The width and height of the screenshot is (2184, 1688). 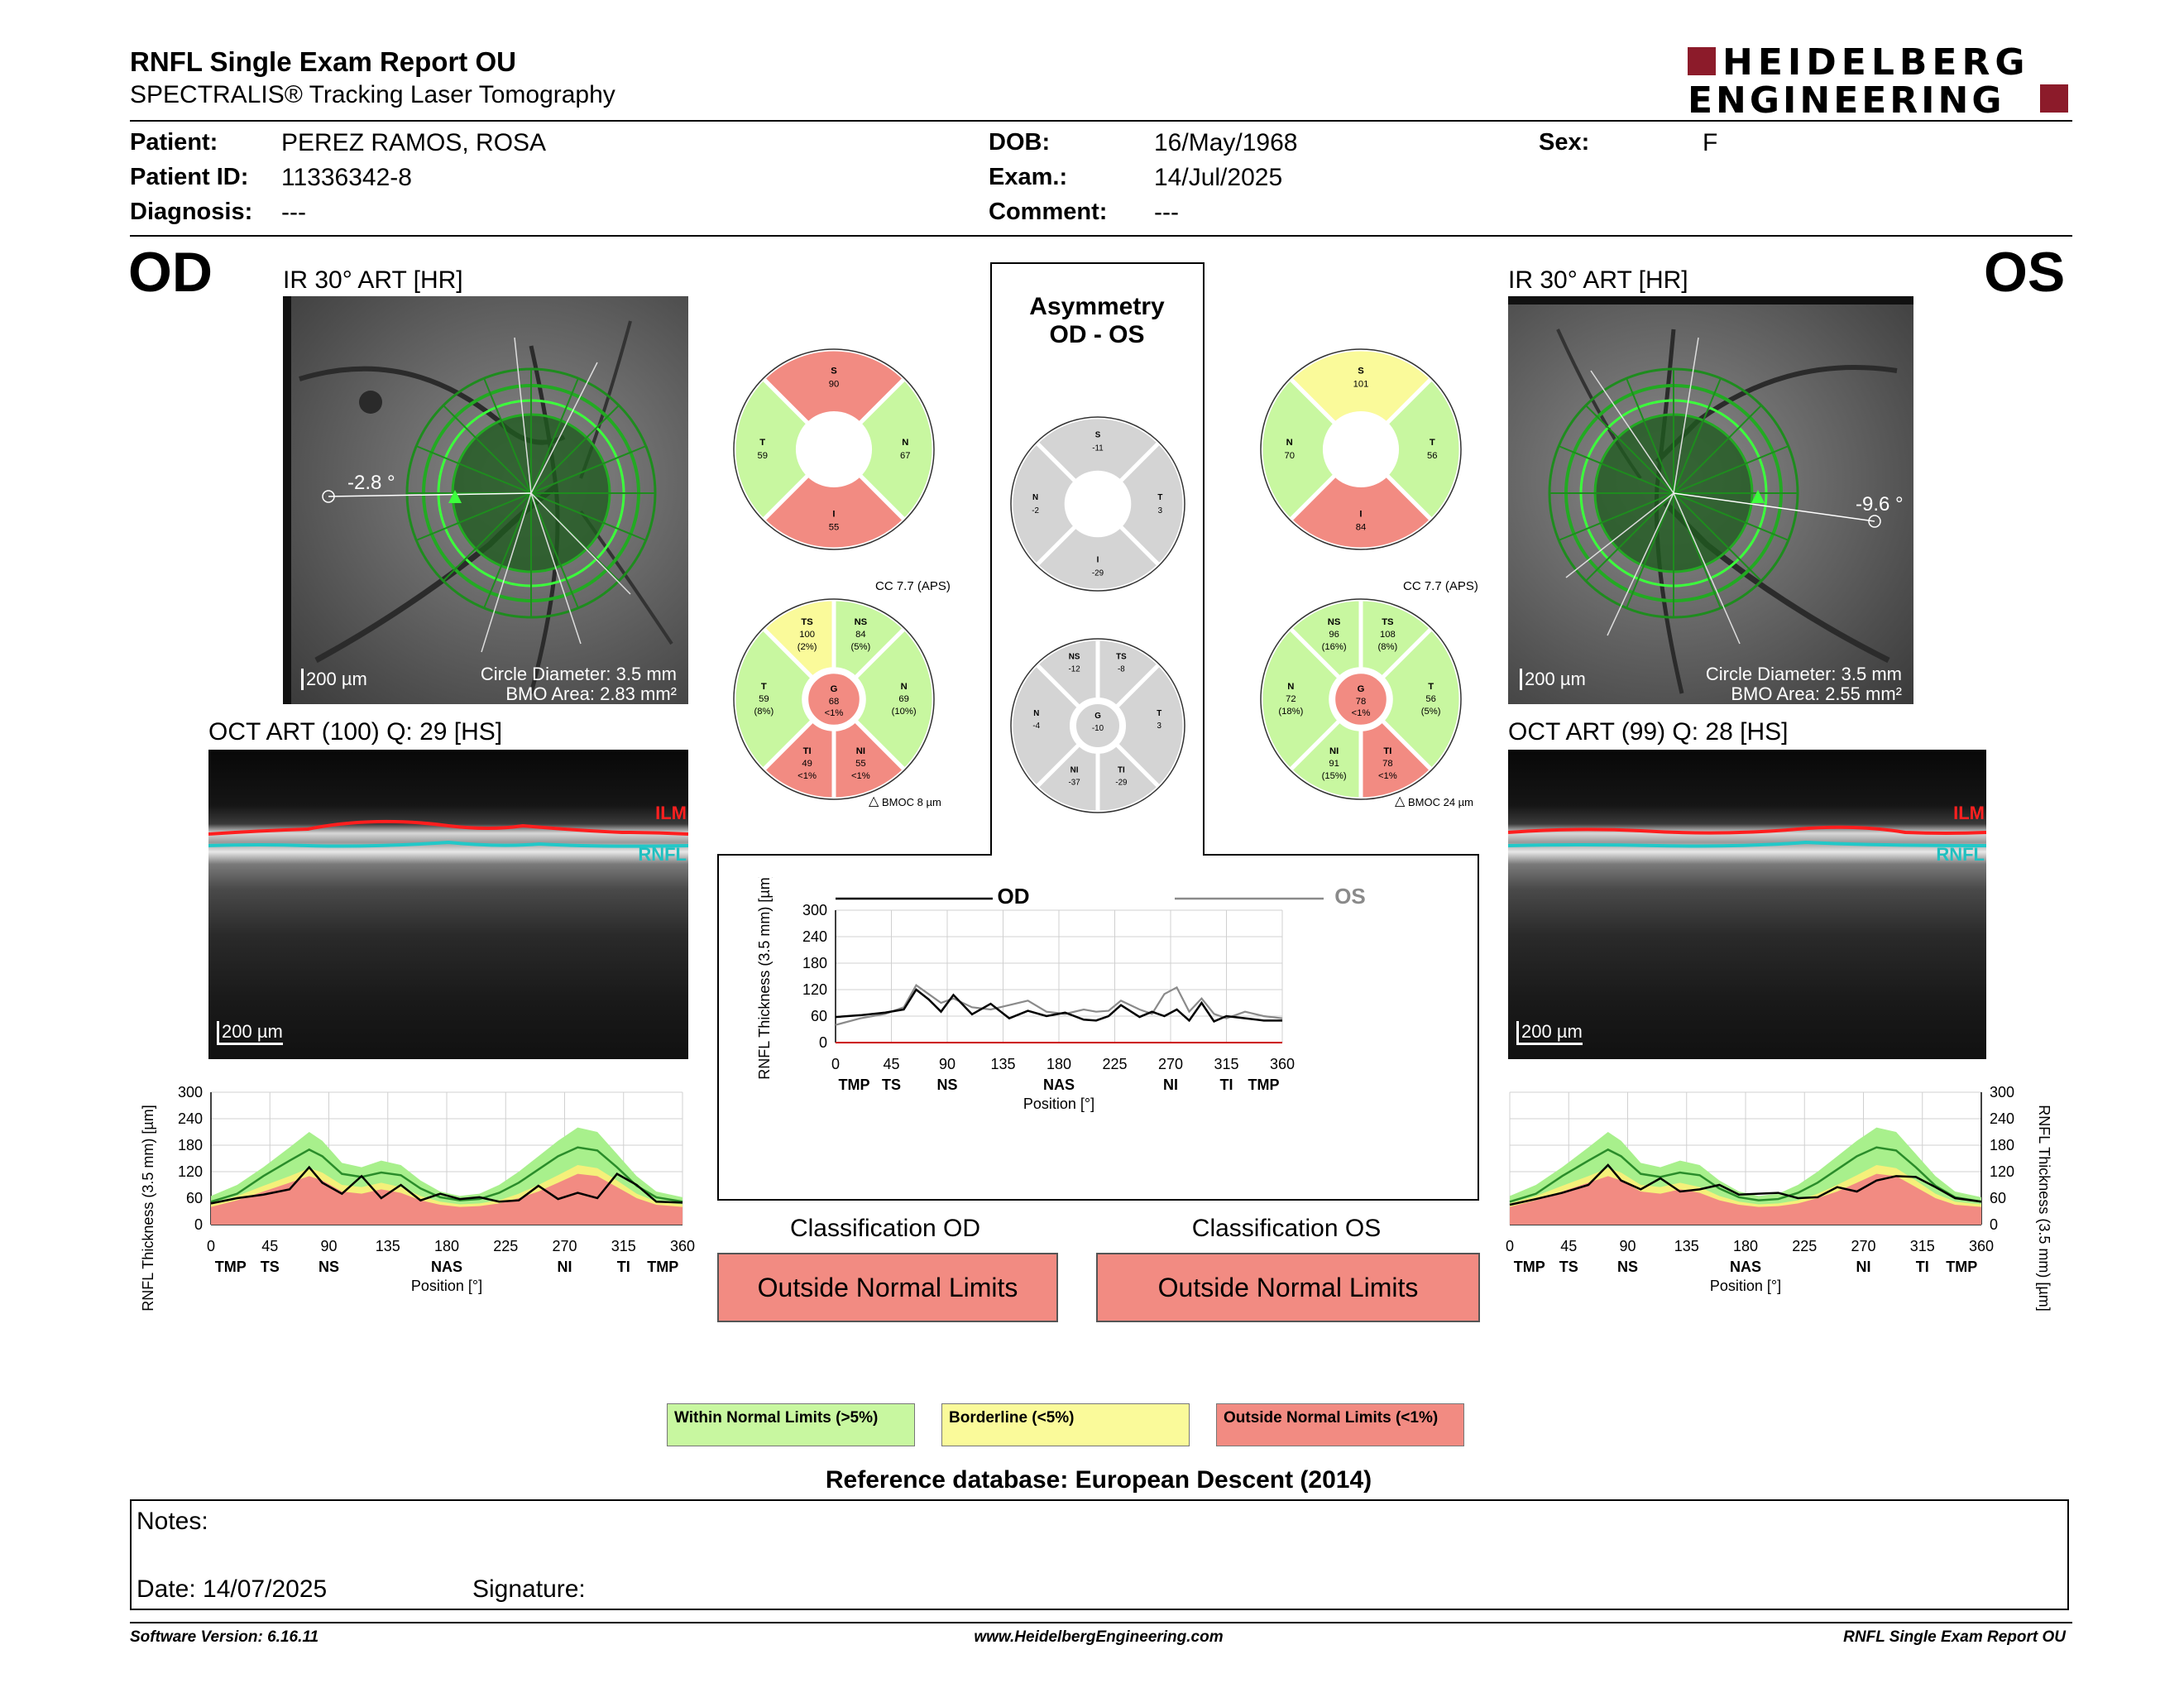 What do you see at coordinates (1226, 142) in the screenshot?
I see `dob-value: 16/May/1968` at bounding box center [1226, 142].